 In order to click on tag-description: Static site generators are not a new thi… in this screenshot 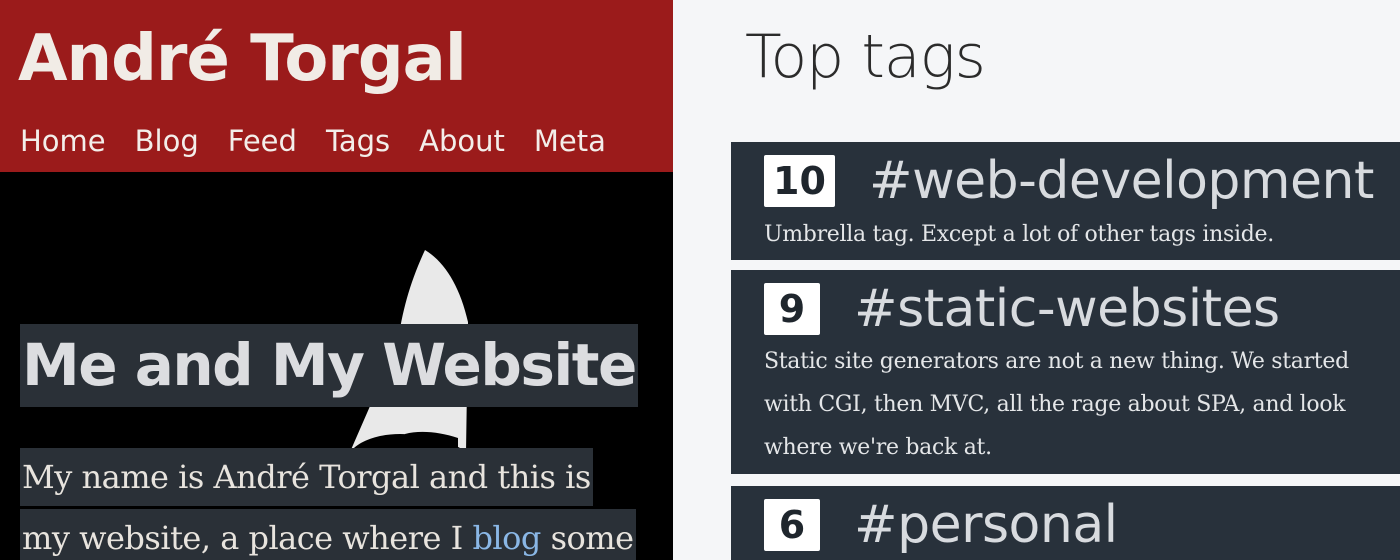, I will do `click(1056, 404)`.